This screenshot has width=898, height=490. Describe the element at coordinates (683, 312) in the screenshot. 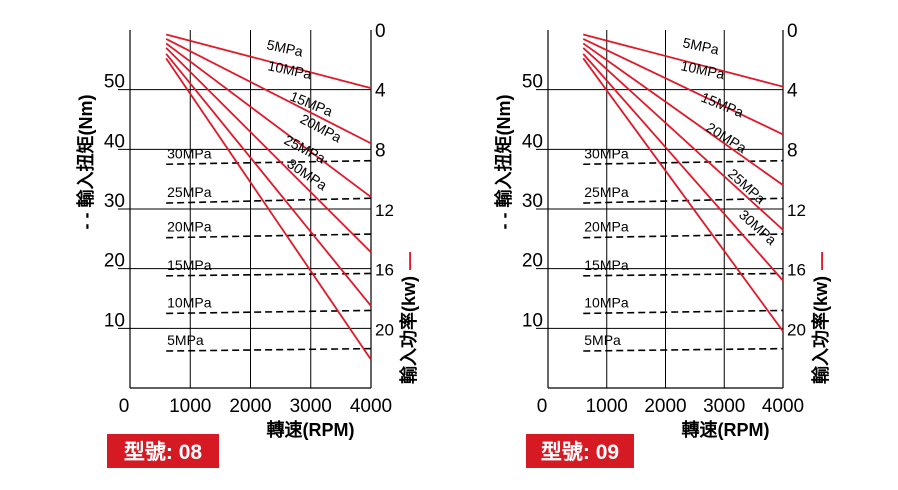

I see `torque-line-10MPa` at that location.